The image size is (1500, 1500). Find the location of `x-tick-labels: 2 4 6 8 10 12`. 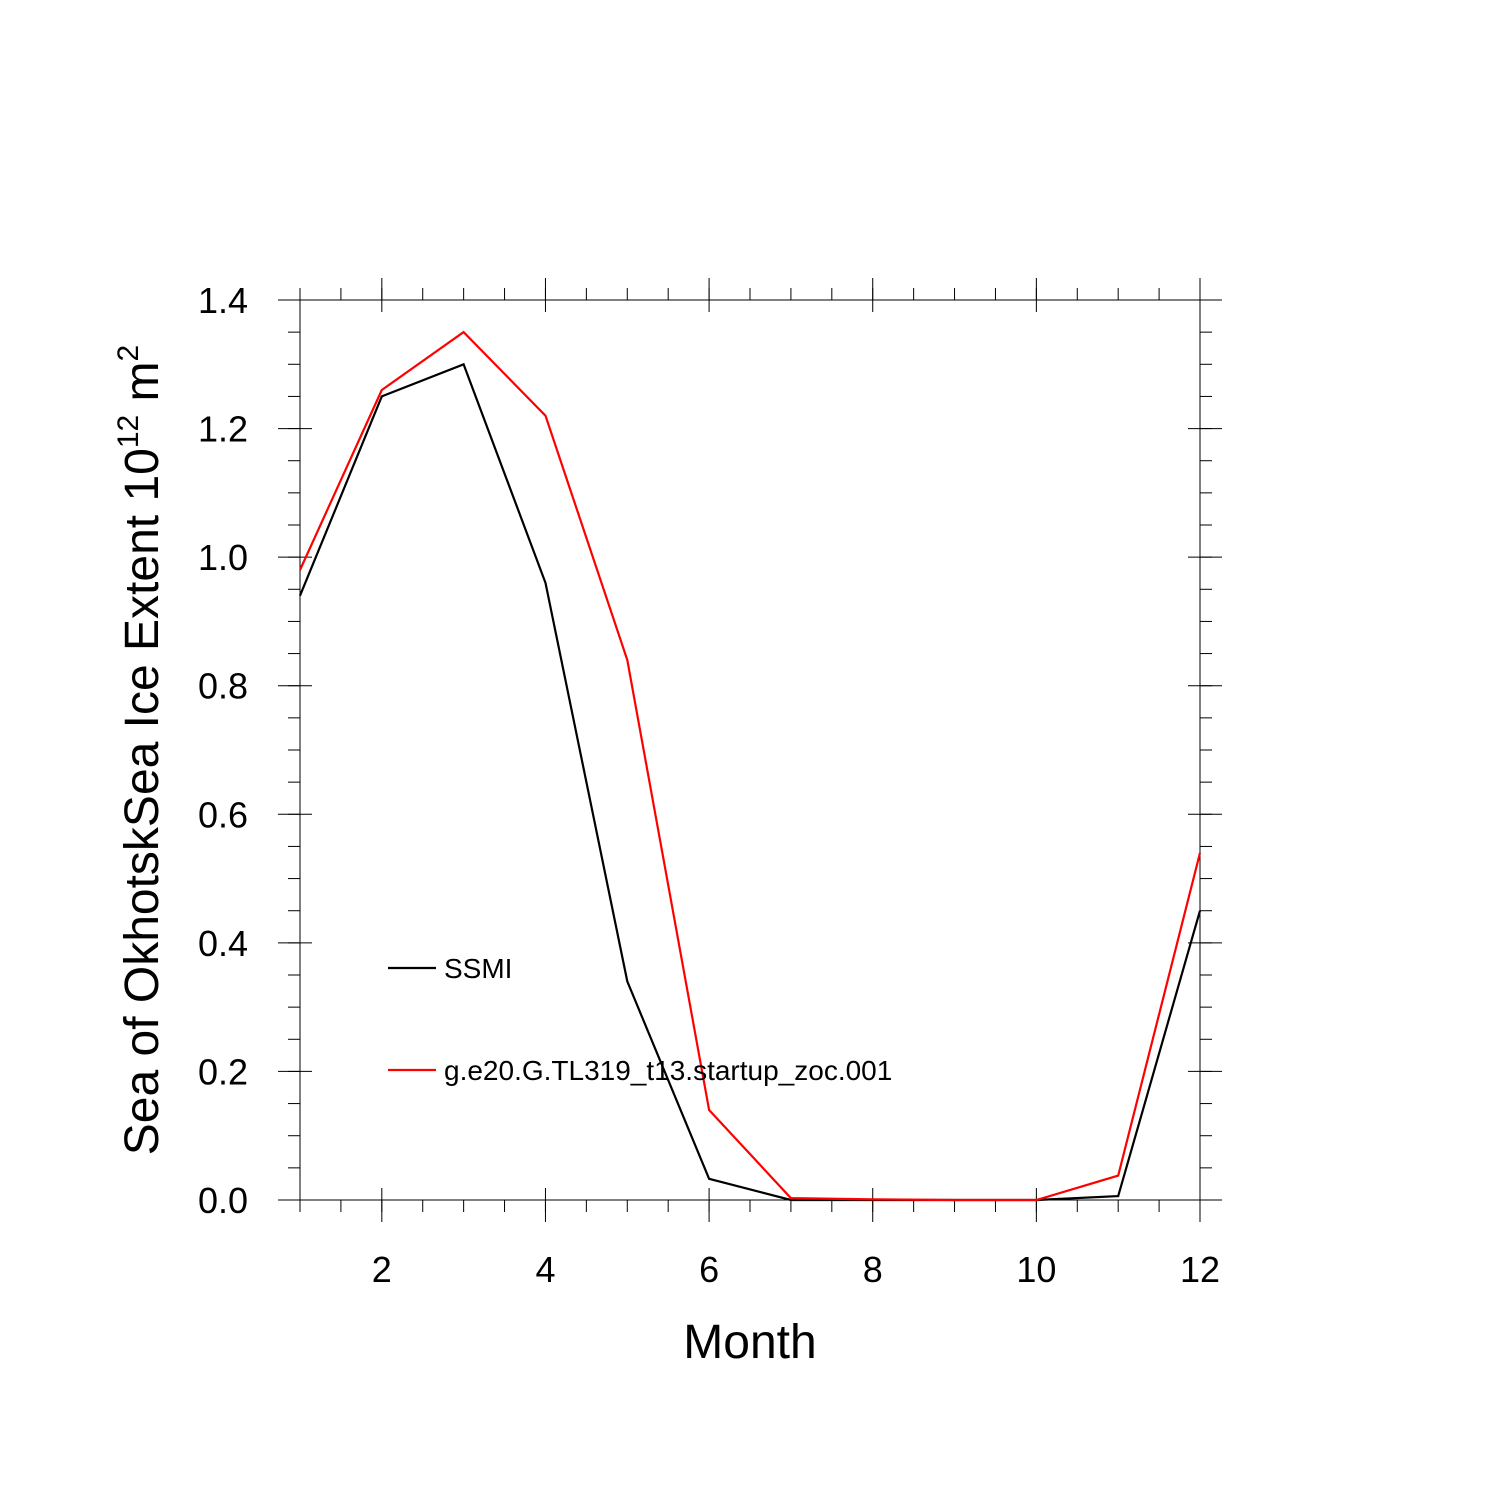

x-tick-labels: 2 4 6 8 10 12 is located at coordinates (796, 1269).